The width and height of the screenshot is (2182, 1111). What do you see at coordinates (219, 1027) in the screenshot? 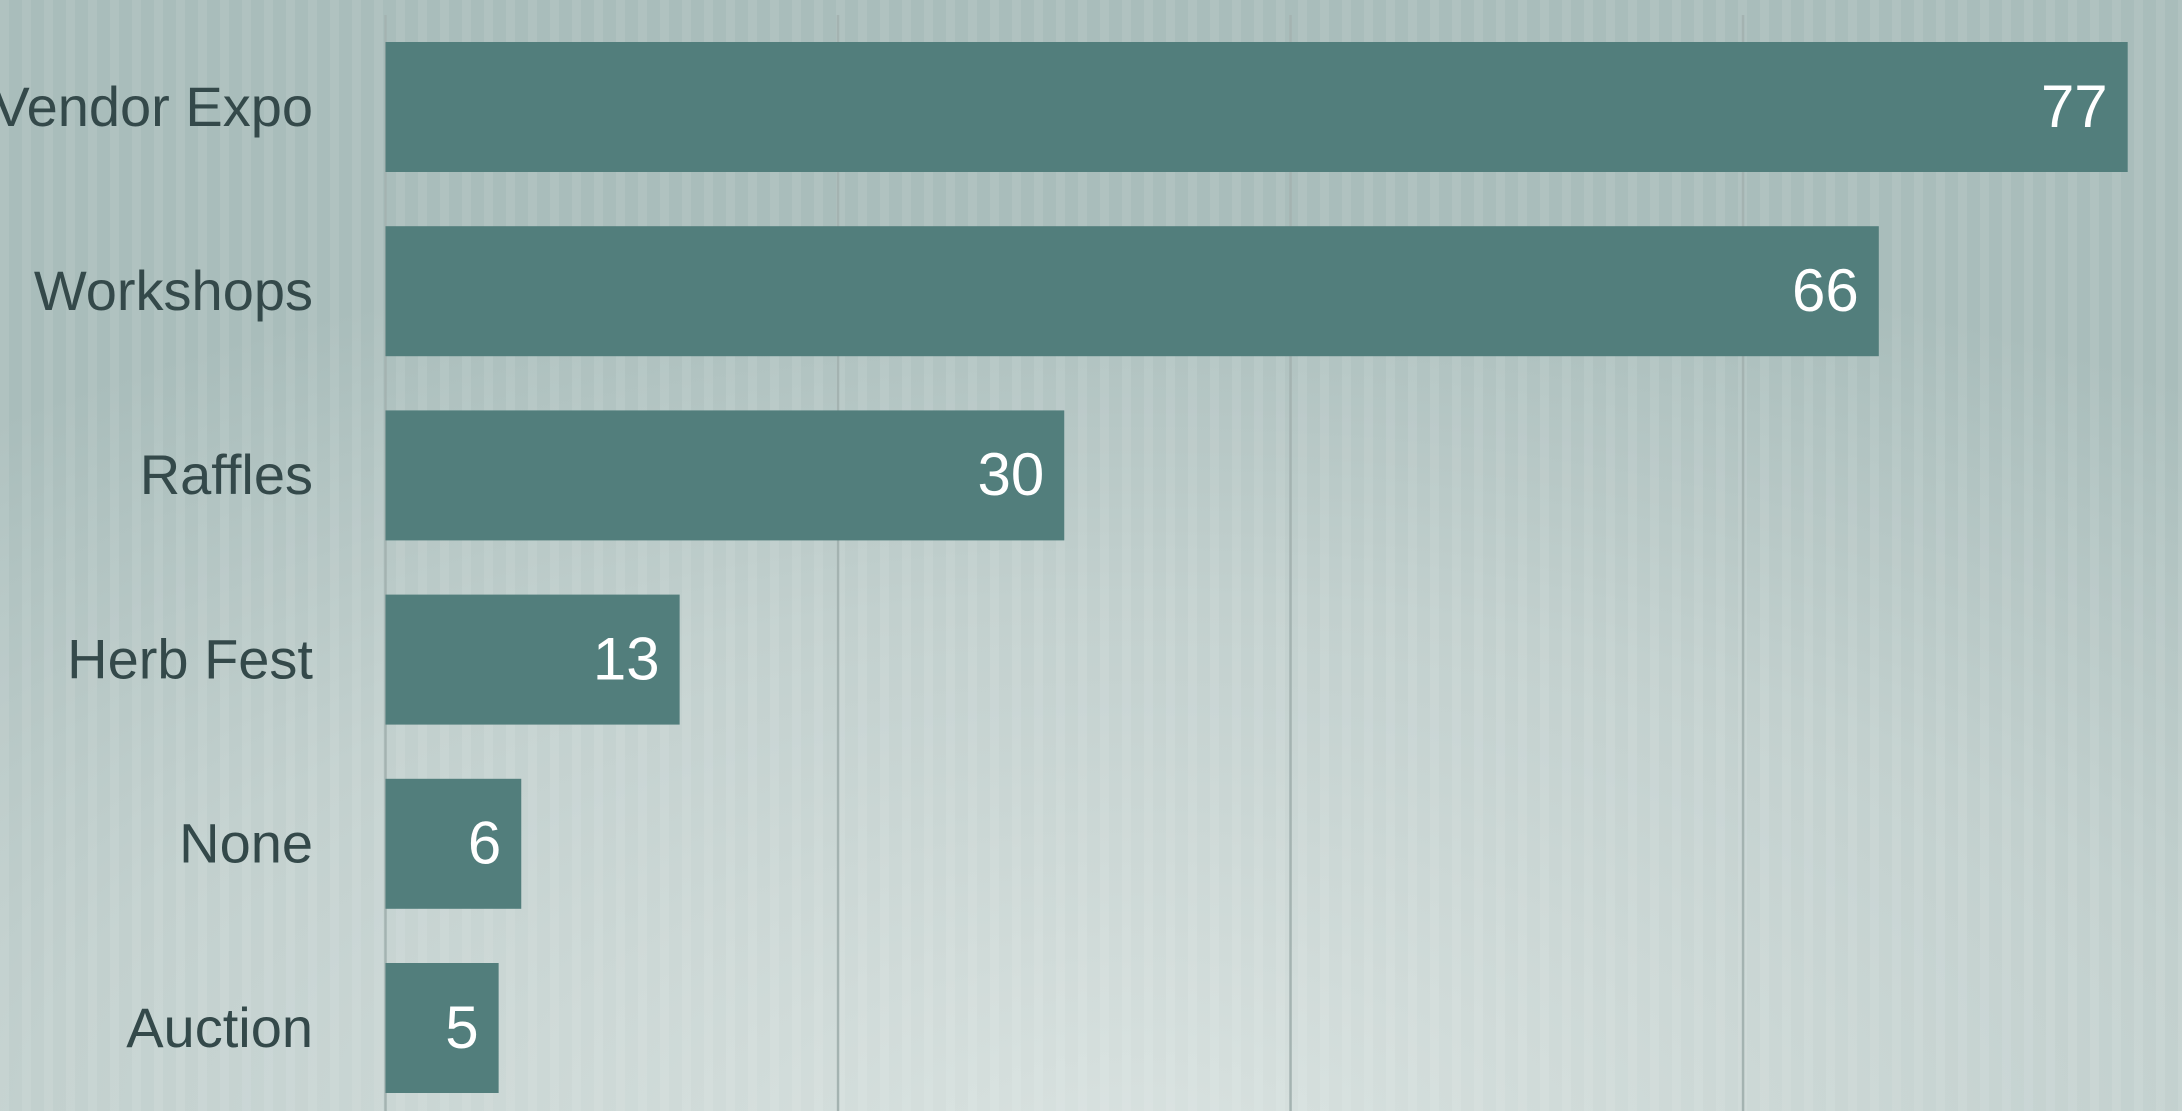
I see `y-tick-label: Auction` at bounding box center [219, 1027].